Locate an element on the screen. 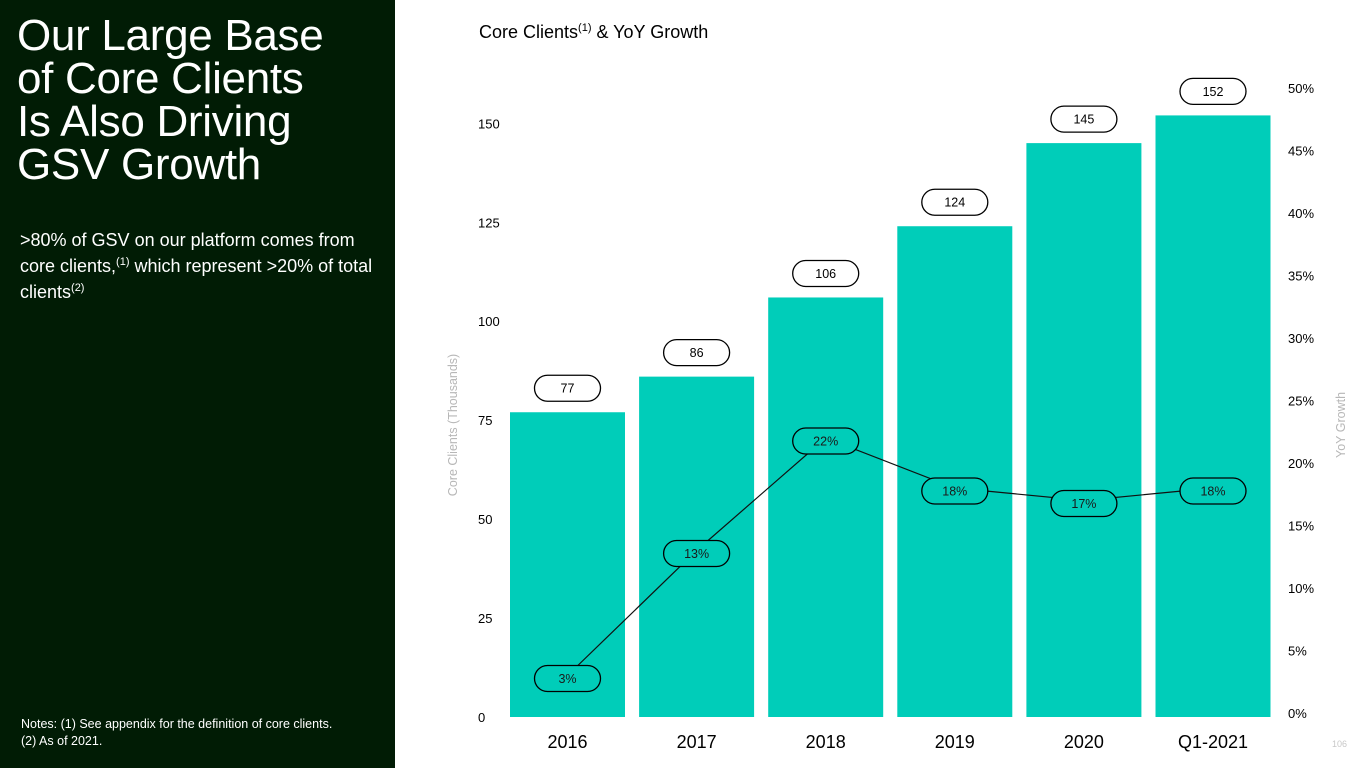 This screenshot has height=768, width=1366. growth-value-label: 3% is located at coordinates (567, 679).